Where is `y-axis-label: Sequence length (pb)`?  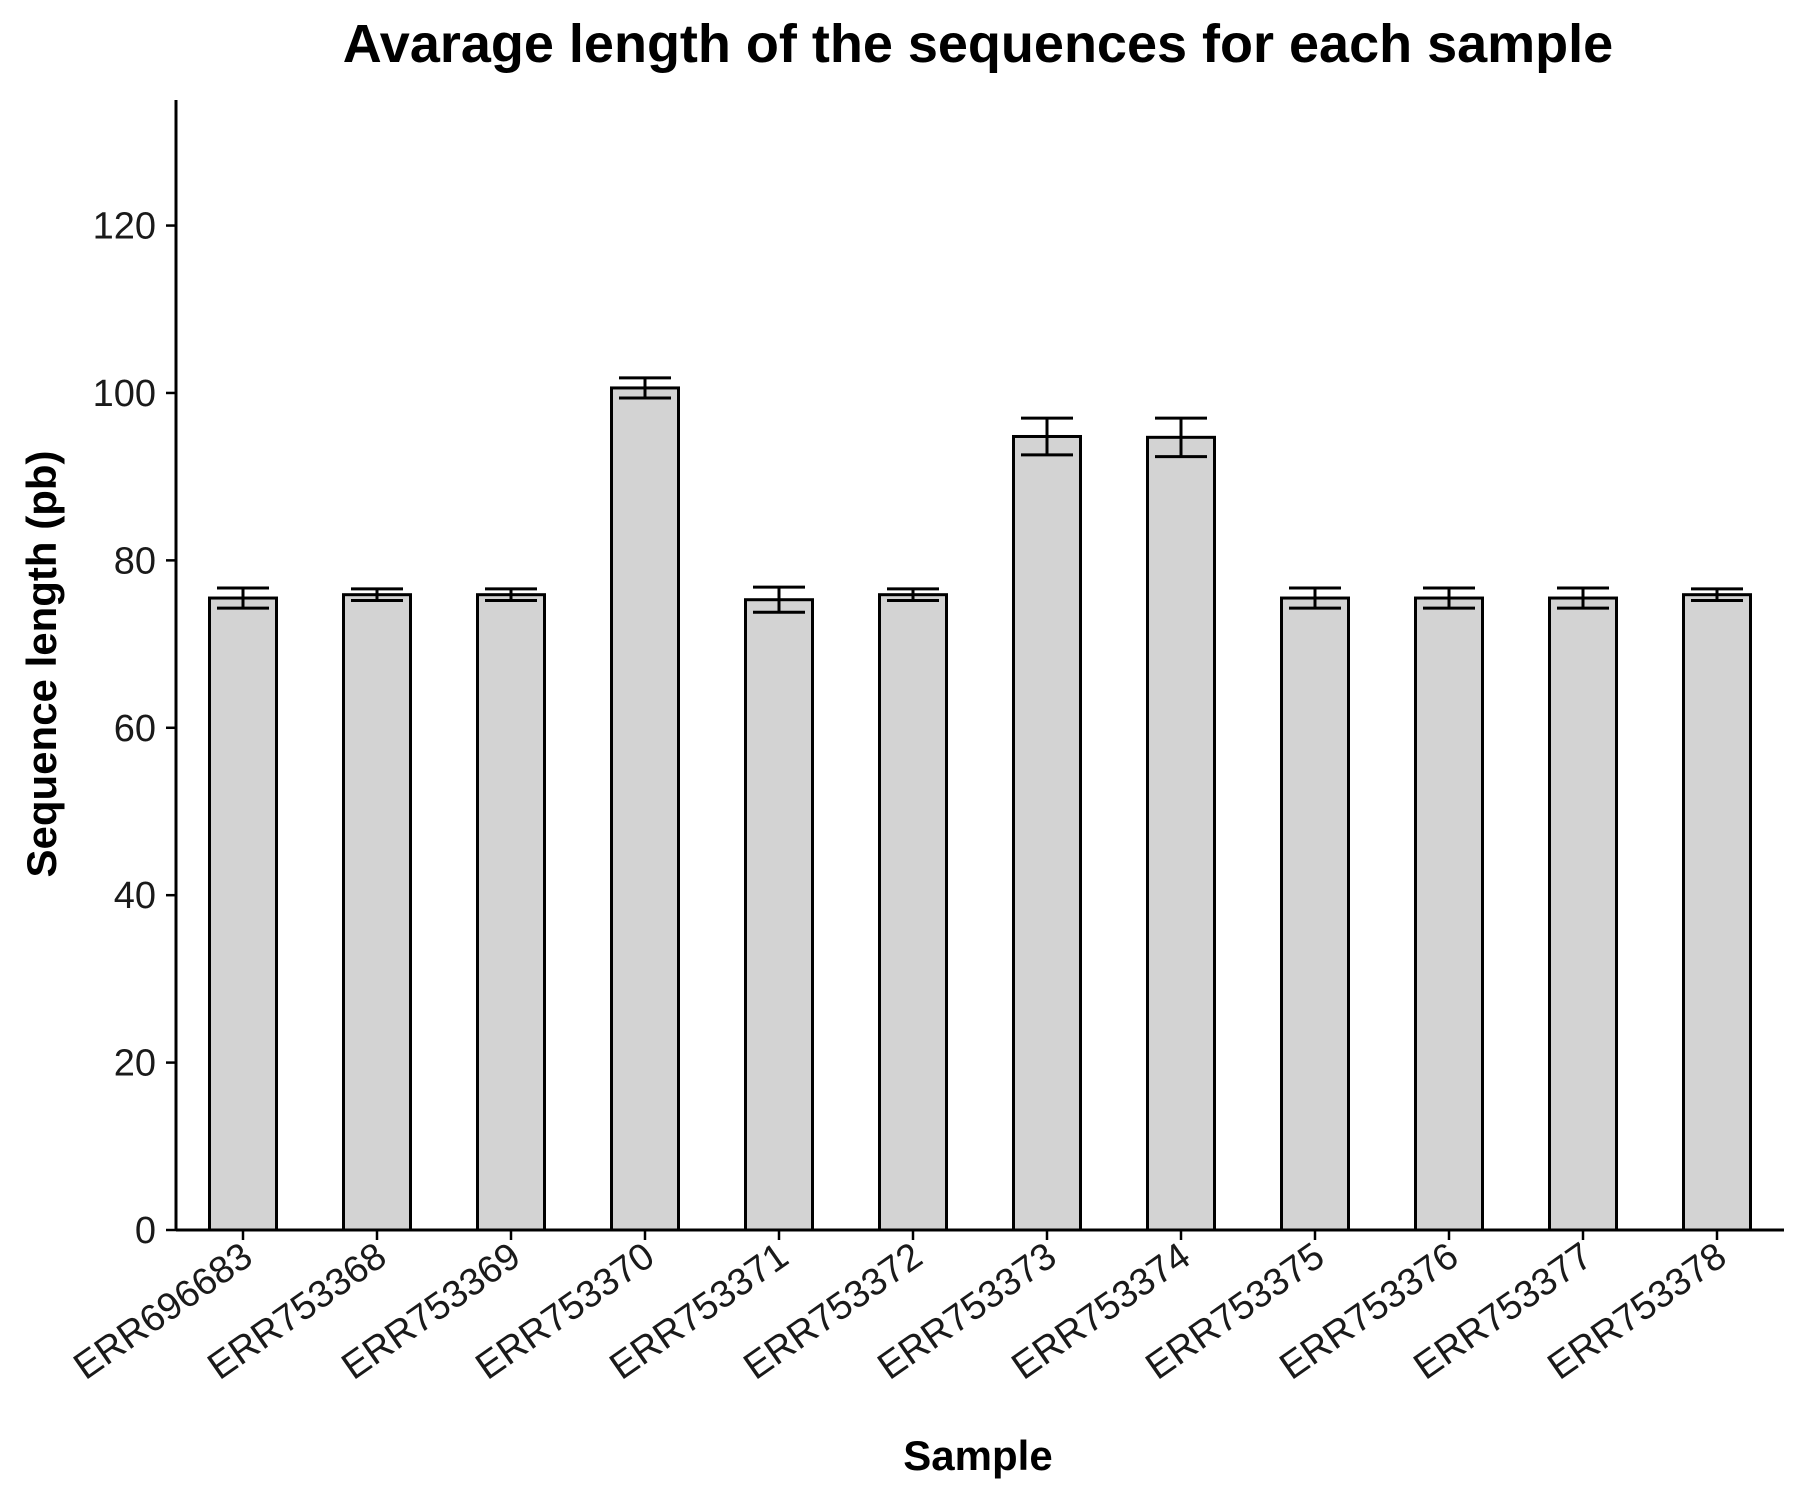 y-axis-label: Sequence length (pb) is located at coordinates (41, 663).